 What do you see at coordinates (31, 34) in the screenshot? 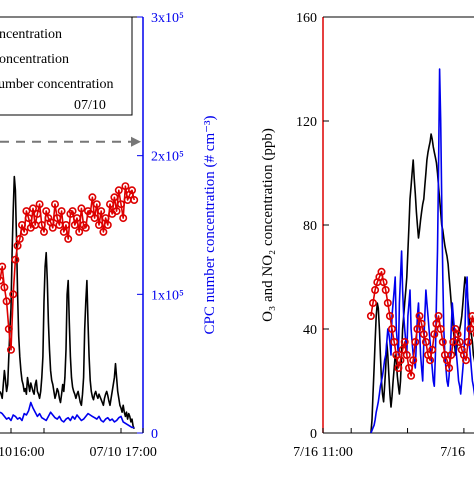
I see `legend-entry-label: ncentration` at bounding box center [31, 34].